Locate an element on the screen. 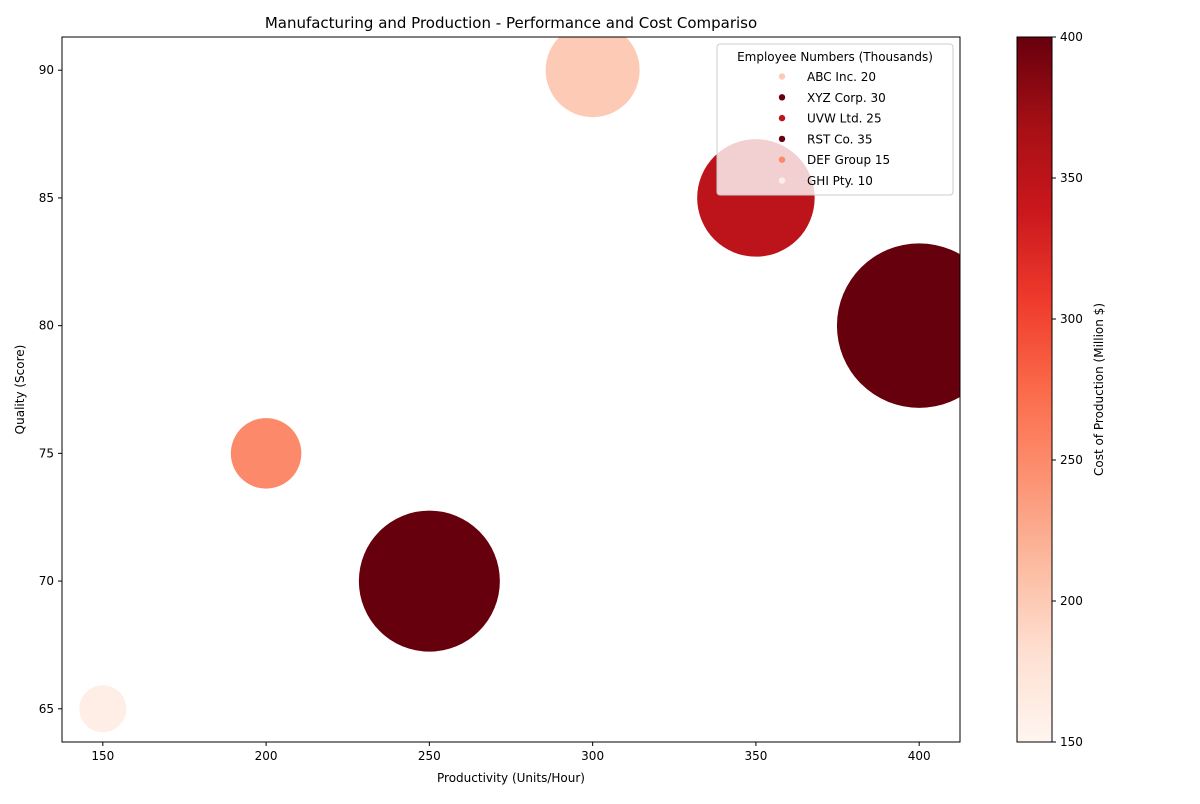  legend-box is located at coordinates (835, 119).